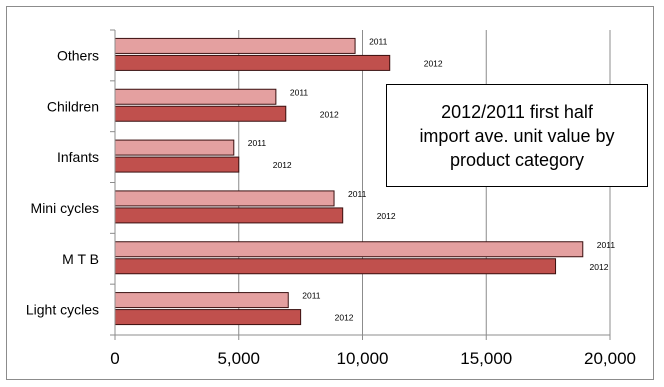 The image size is (664, 387). Describe the element at coordinates (62, 310) in the screenshot. I see `category-label: Light cycles` at that location.